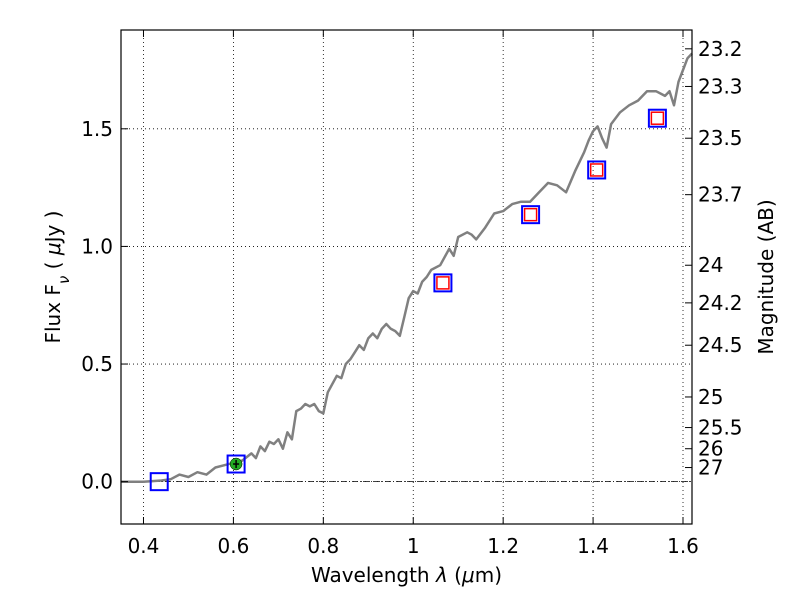  Describe the element at coordinates (503, 546) in the screenshot. I see `x-tick-label: 1.2` at that location.